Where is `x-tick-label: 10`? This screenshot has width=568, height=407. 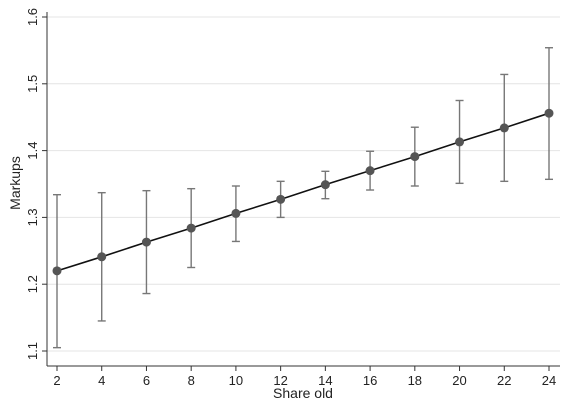
x-tick-label: 10 is located at coordinates (236, 380).